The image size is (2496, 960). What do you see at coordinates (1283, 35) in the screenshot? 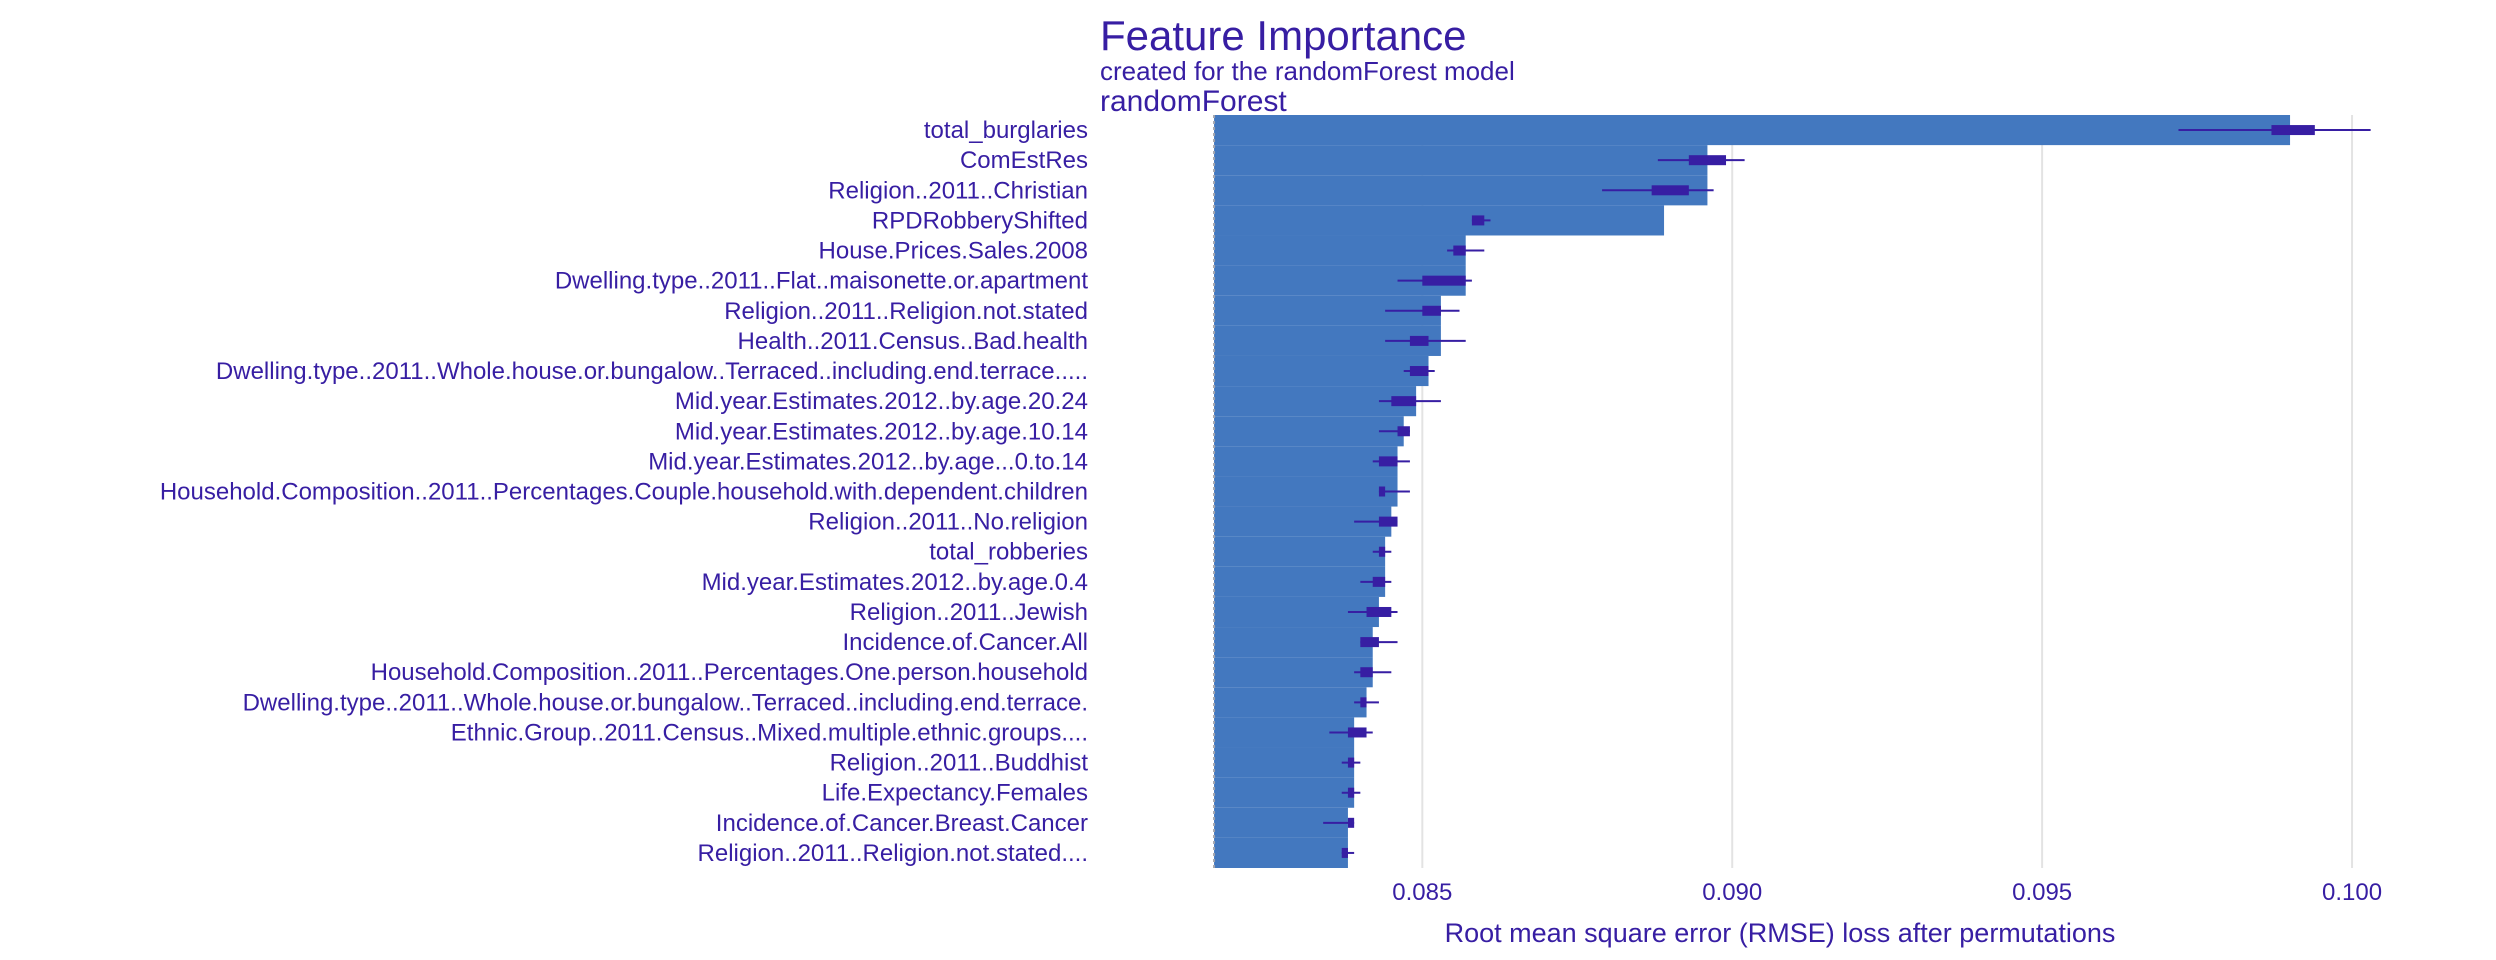
I see `chart-title: Feature Importance` at bounding box center [1283, 35].